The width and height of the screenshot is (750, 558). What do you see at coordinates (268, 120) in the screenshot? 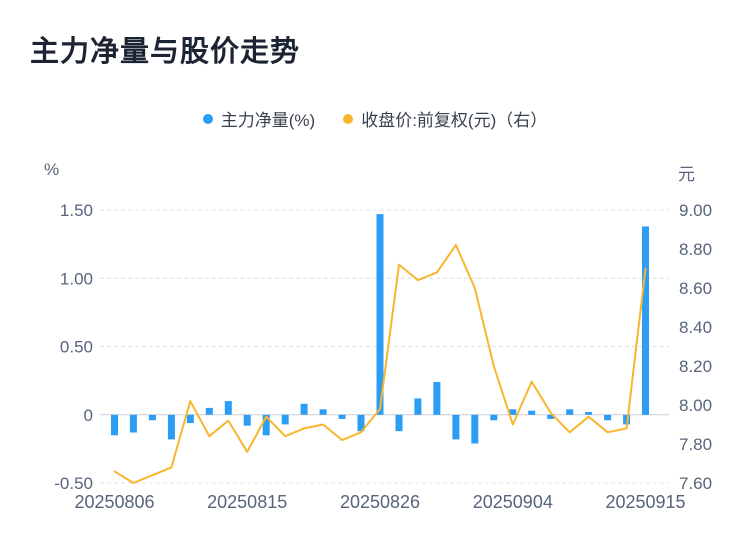
I see `legend-label-main-net-volume: 主力净量(%)` at bounding box center [268, 120].